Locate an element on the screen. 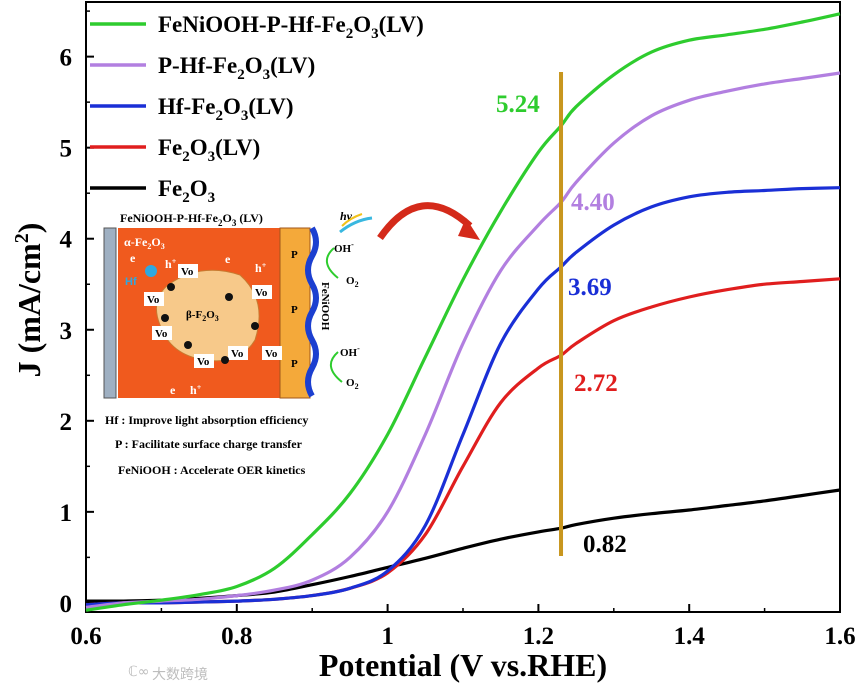 This screenshot has height=692, width=867. inset-title: FeNiOOH-P-Hf-Fe2O3 (LV) is located at coordinates (191, 219).